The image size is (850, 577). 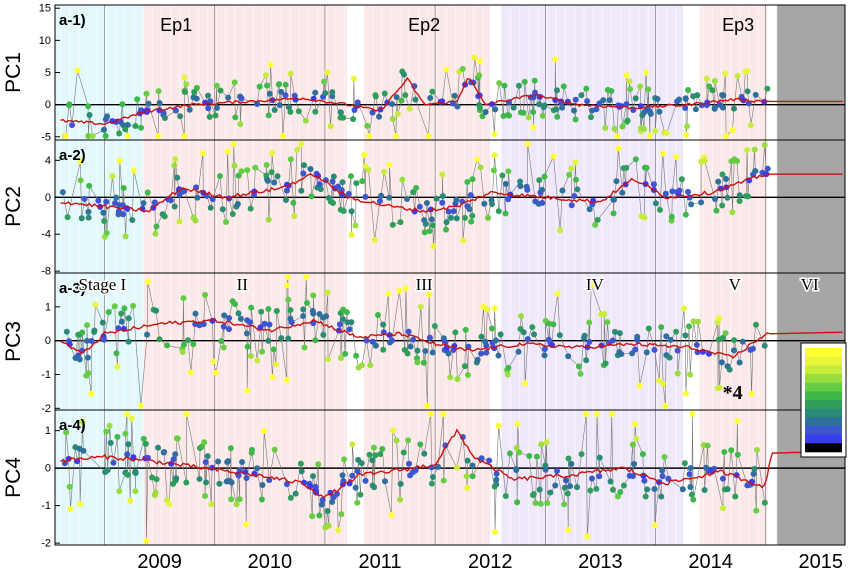 I want to click on x-tick-label: 2014, so click(x=710, y=562).